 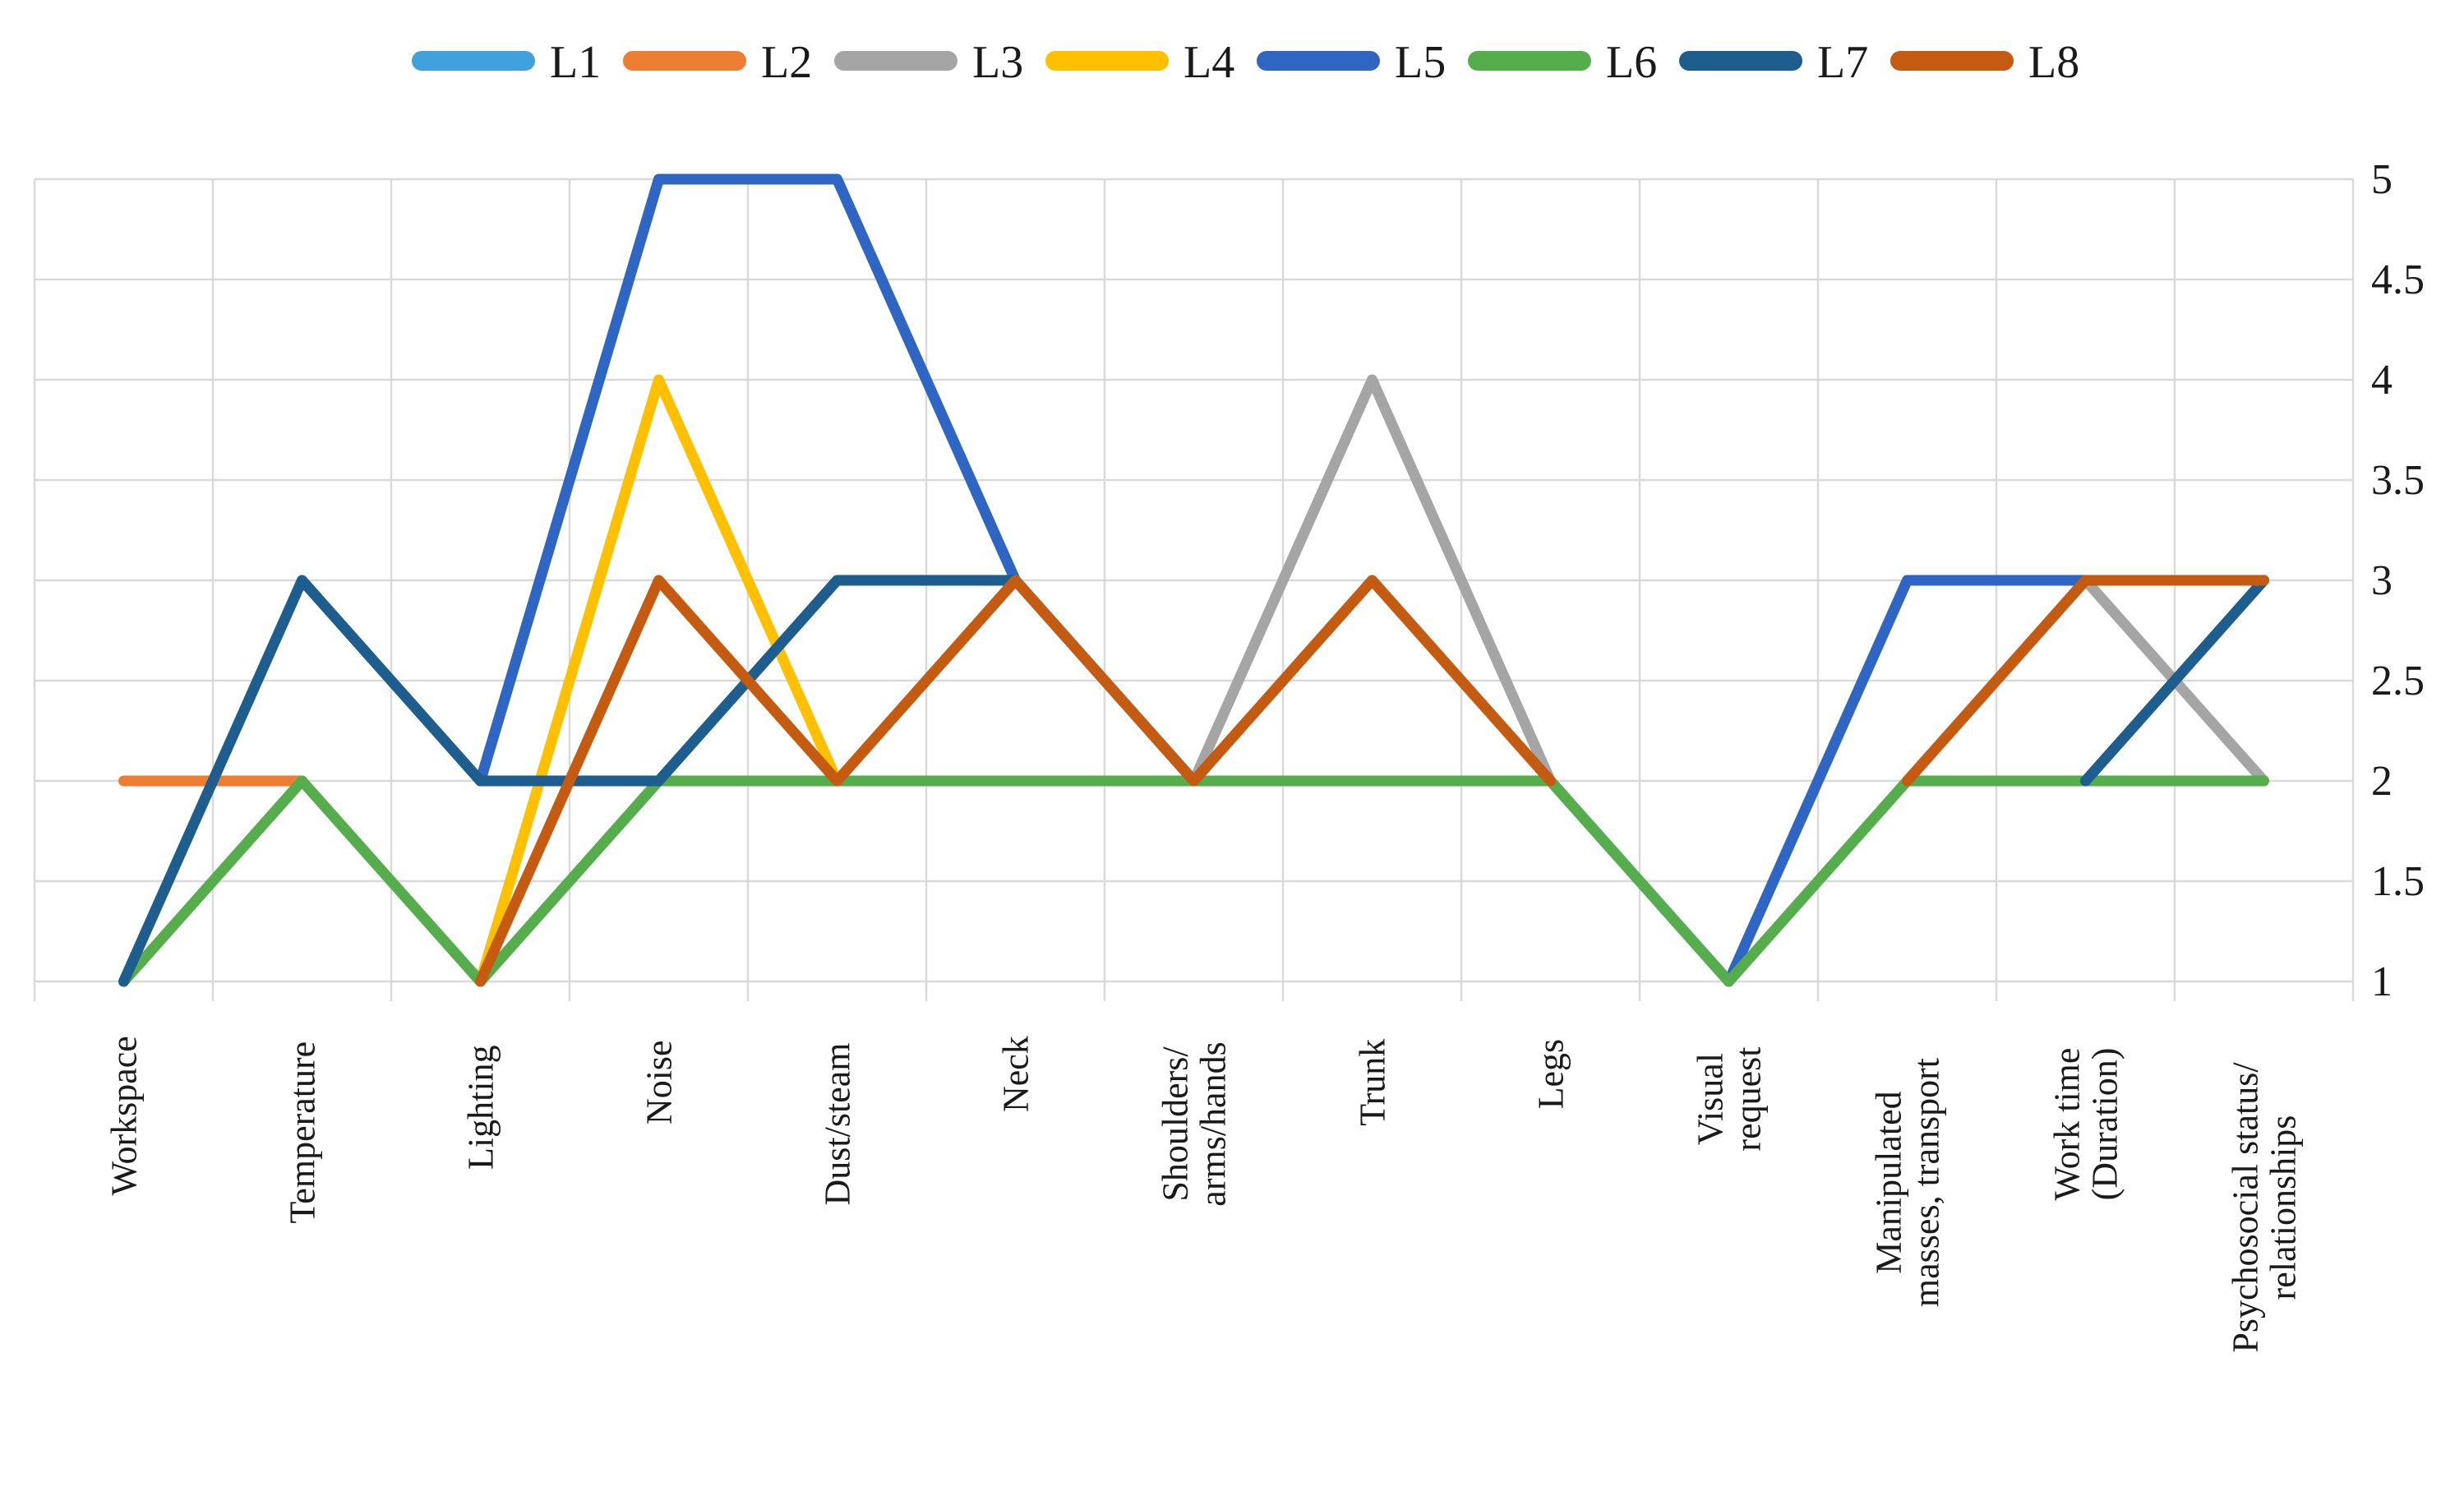 I want to click on x-axis-label: Work time, so click(x=2067, y=1124).